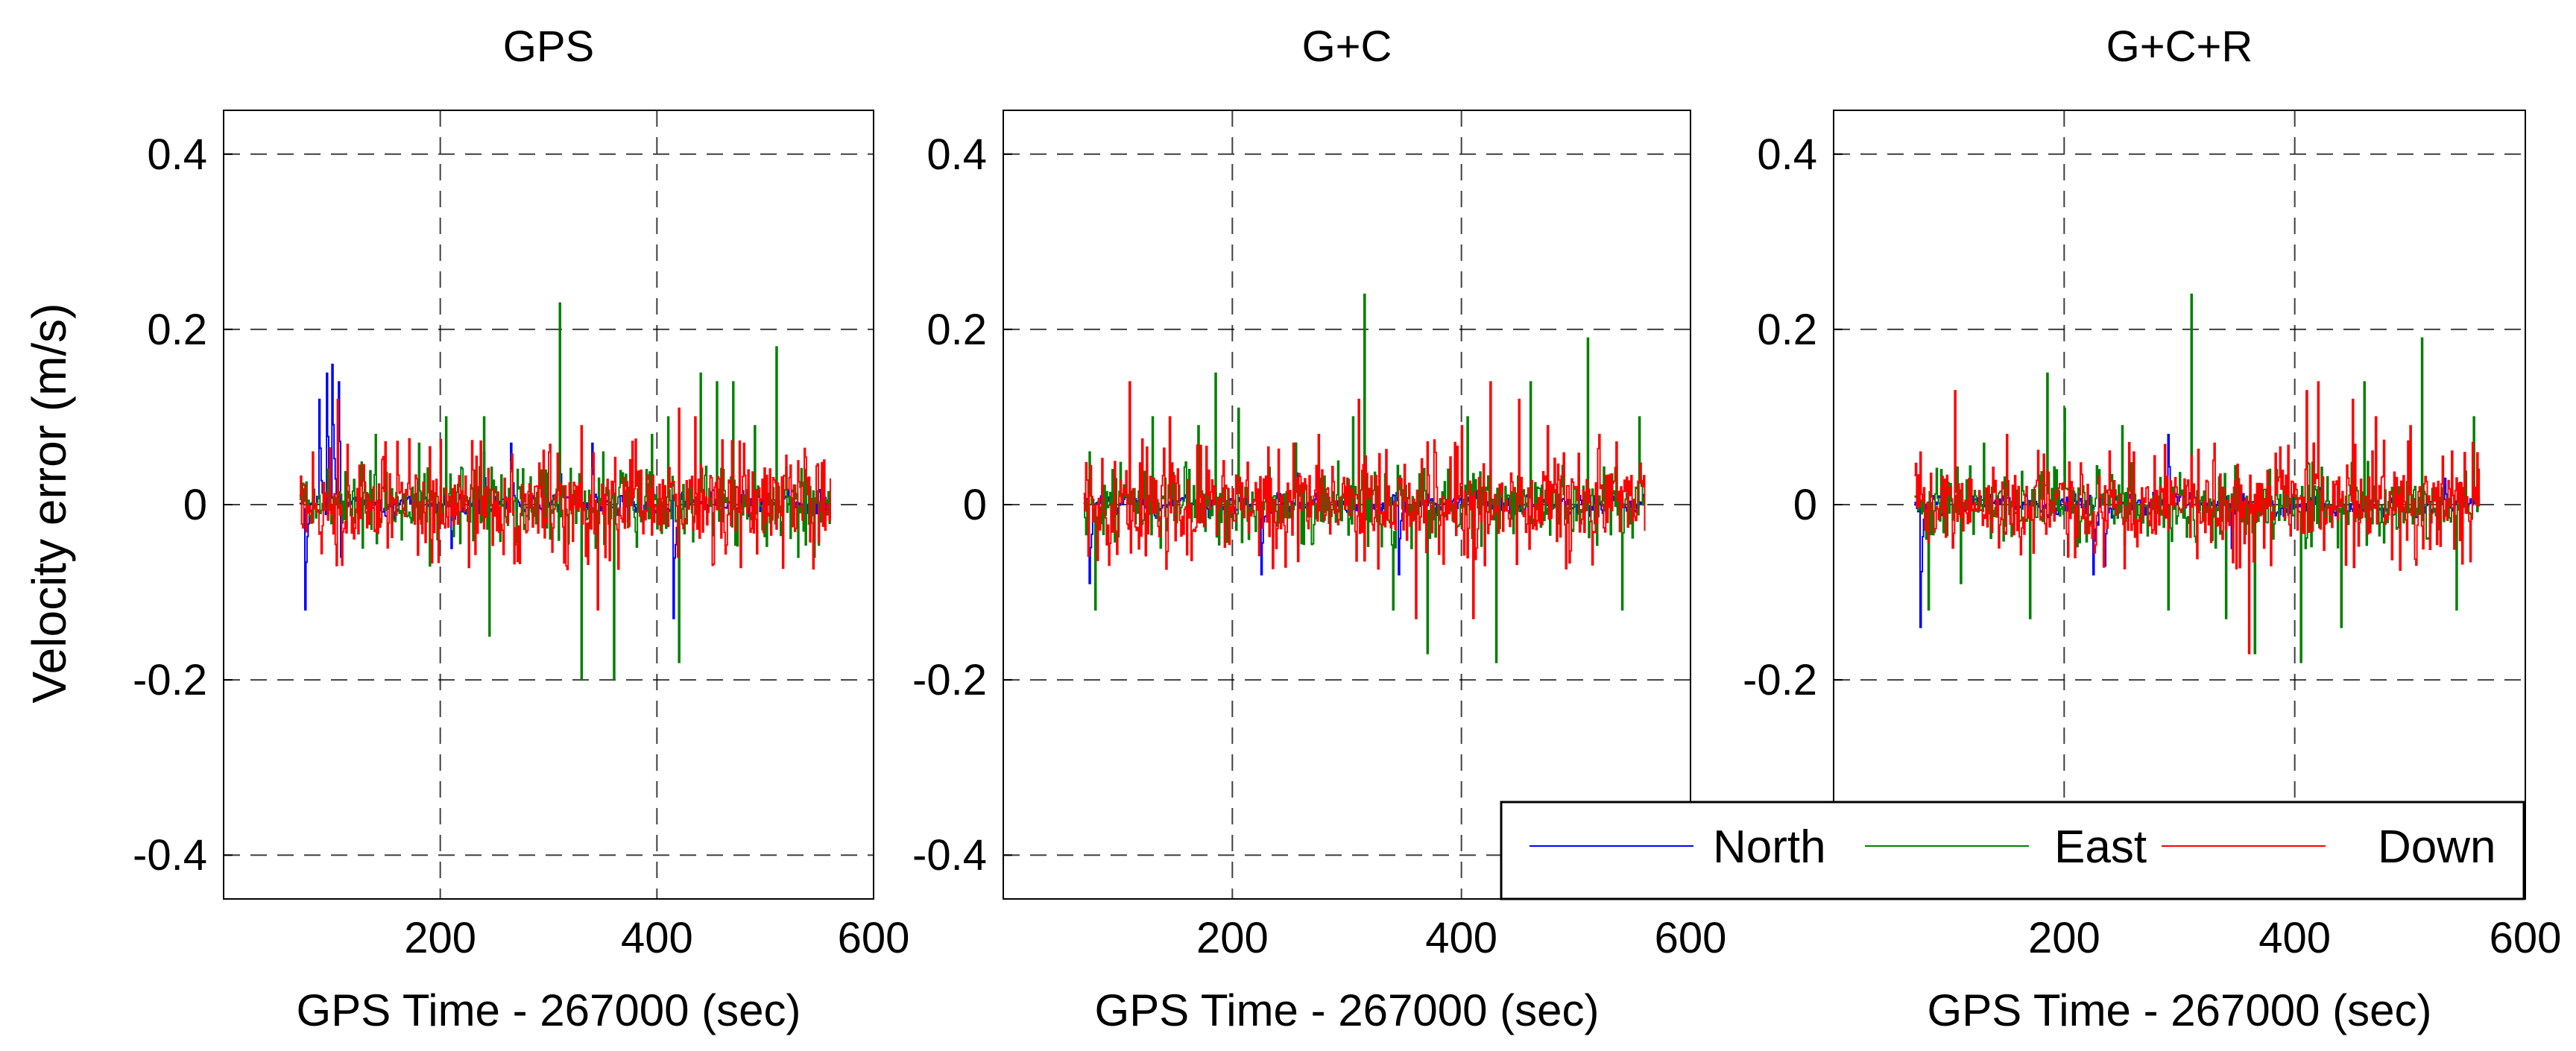  Describe the element at coordinates (1347, 46) in the screenshot. I see `panel-title: G+C` at that location.